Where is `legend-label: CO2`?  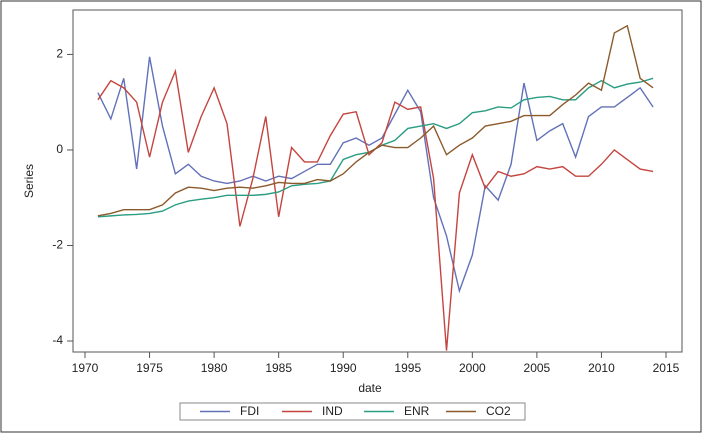 legend-label: CO2 is located at coordinates (498, 411).